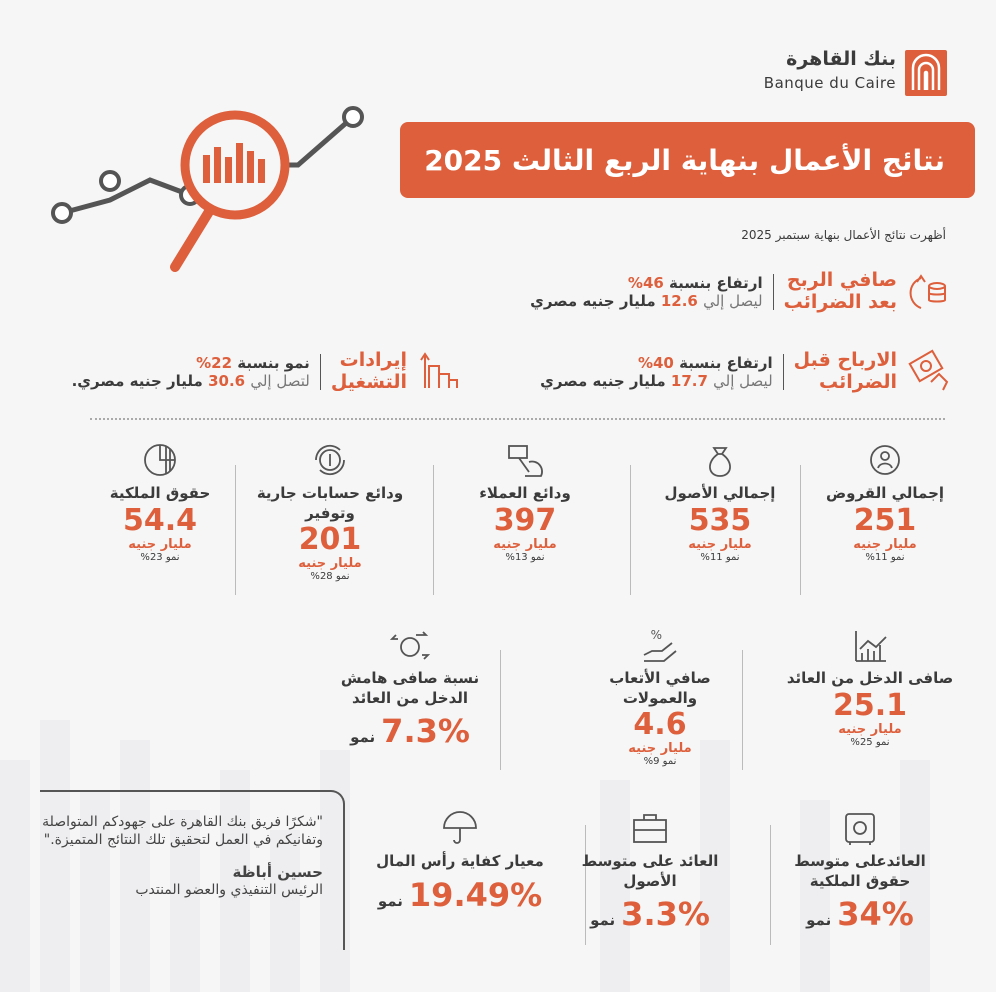 This screenshot has width=996, height=992. Describe the element at coordinates (650, 830) in the screenshot. I see `briefcase-icon` at that location.